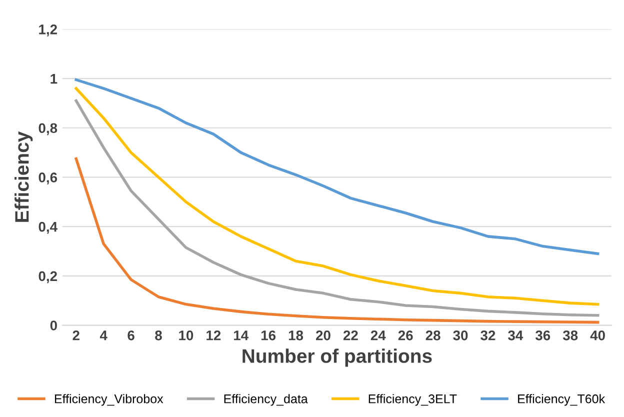  What do you see at coordinates (53, 325) in the screenshot?
I see `y-tick-label: 0` at bounding box center [53, 325].